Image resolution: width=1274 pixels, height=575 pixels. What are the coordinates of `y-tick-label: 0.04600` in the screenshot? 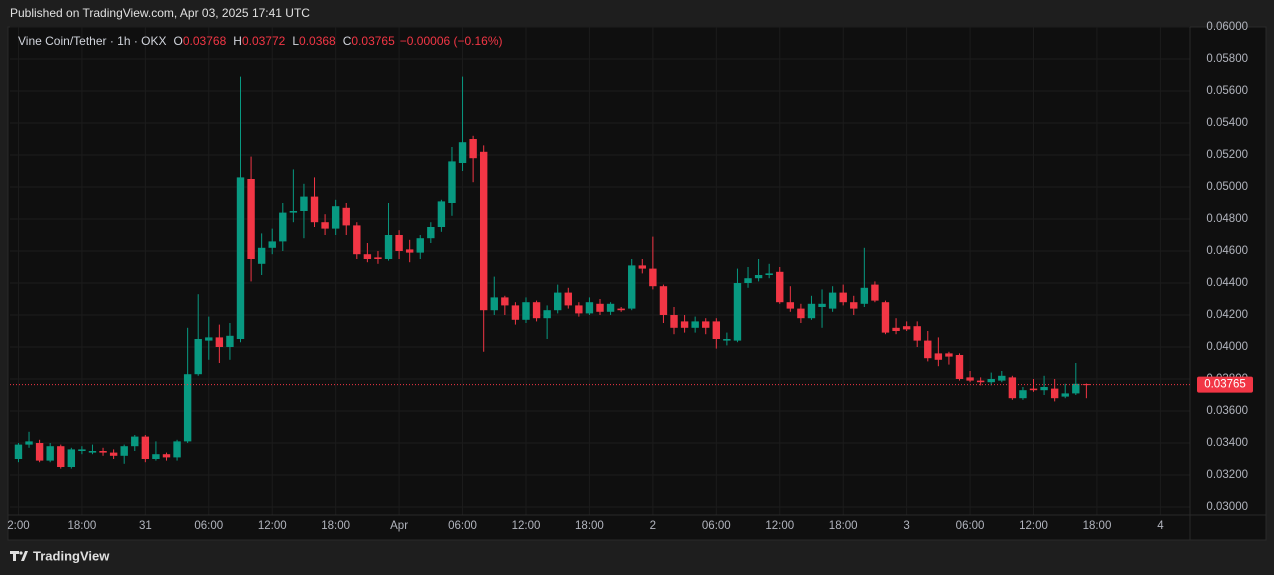 It's located at (1227, 251).